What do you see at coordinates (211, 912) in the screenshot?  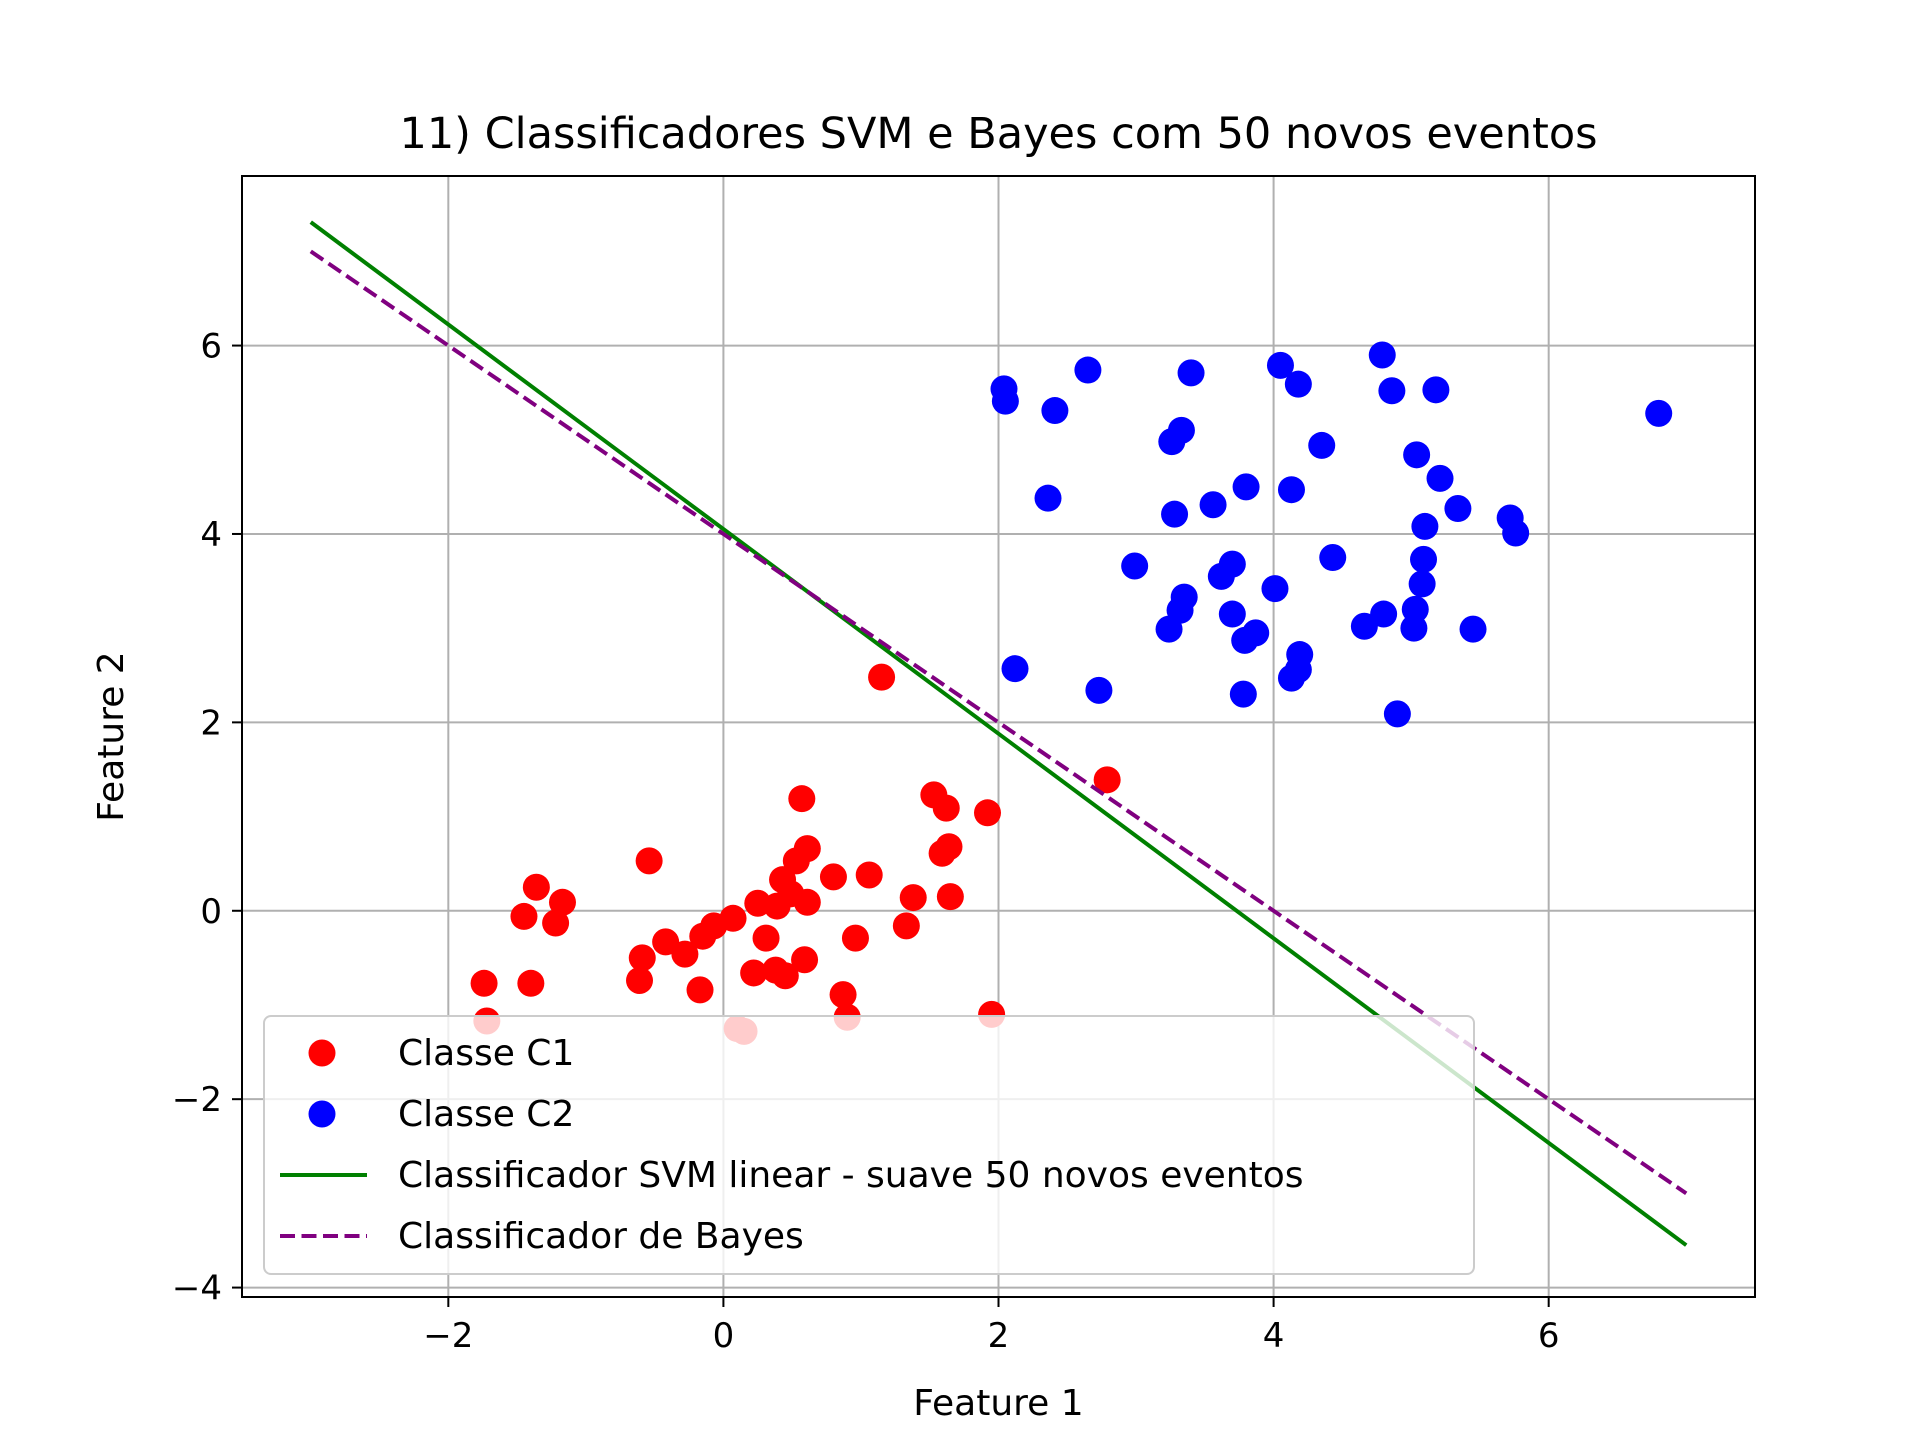 I see `y-tick-label: 0` at bounding box center [211, 912].